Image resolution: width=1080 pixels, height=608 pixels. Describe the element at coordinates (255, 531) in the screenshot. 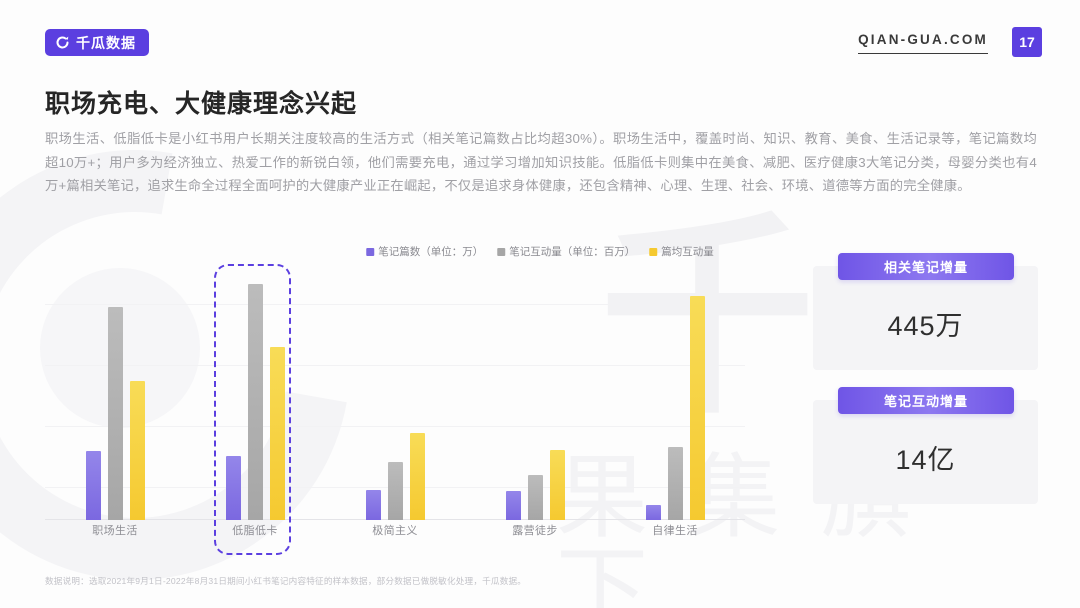

I see `x-axis-tick-label: 低脂低卡` at that location.